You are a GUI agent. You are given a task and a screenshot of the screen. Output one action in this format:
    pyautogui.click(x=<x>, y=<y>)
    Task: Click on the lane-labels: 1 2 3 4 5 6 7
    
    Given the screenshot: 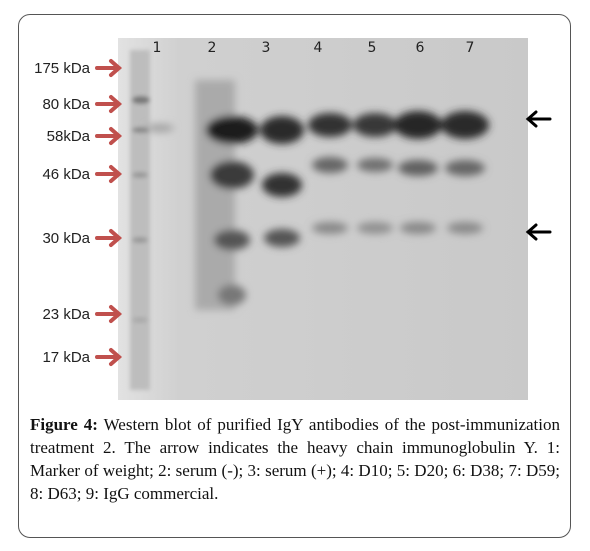 What is the action you would take?
    pyautogui.click(x=314, y=48)
    